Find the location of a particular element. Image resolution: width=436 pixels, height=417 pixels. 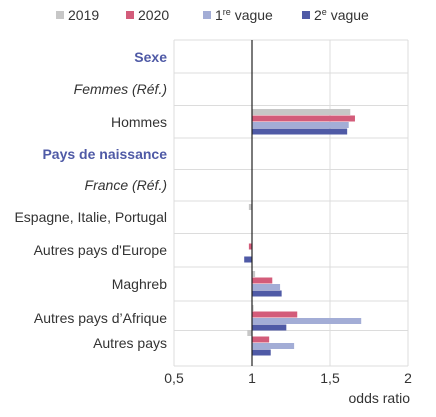

legend-label-series-2: 1re vague is located at coordinates (244, 15).